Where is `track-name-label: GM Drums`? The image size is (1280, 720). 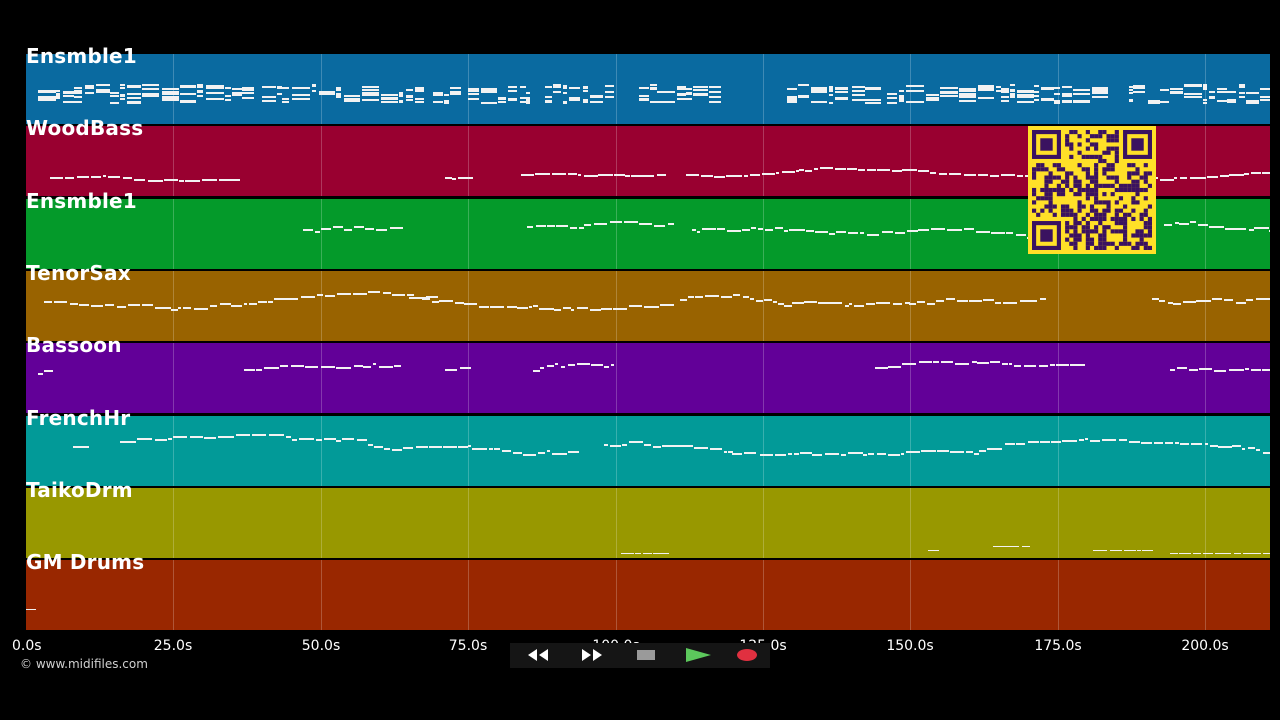
track-name-label: GM Drums is located at coordinates (85, 562).